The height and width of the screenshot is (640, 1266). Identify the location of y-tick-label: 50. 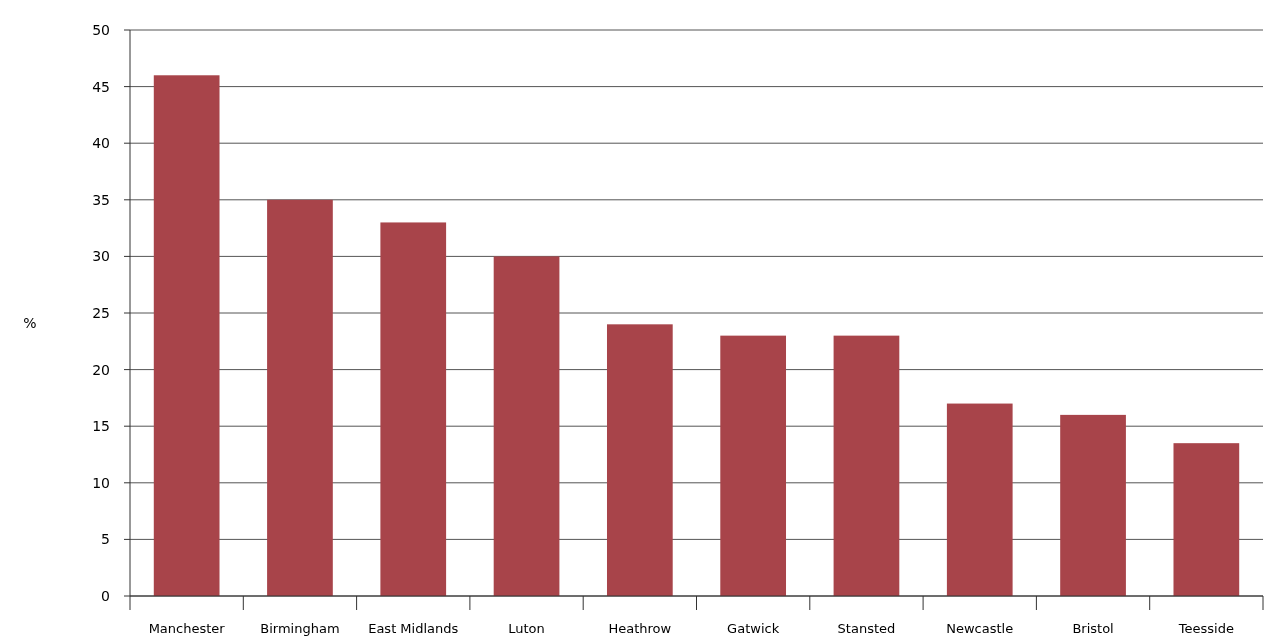
(101, 29).